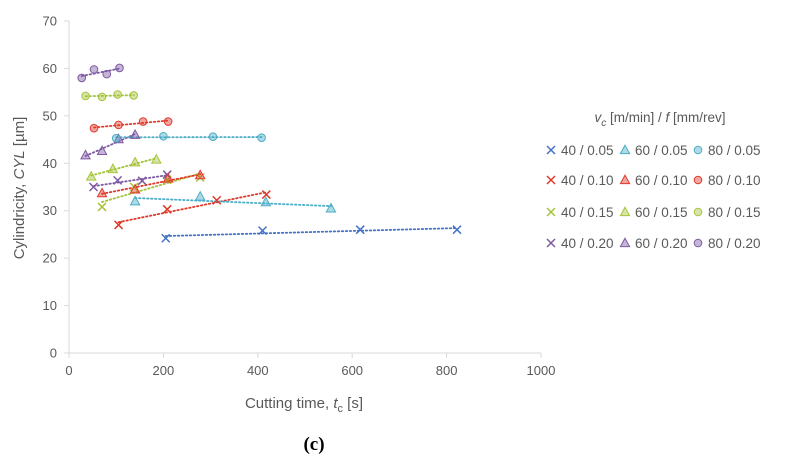 Image resolution: width=804 pixels, height=461 pixels. I want to click on legend-item: 60 / 0.15, so click(653, 212).